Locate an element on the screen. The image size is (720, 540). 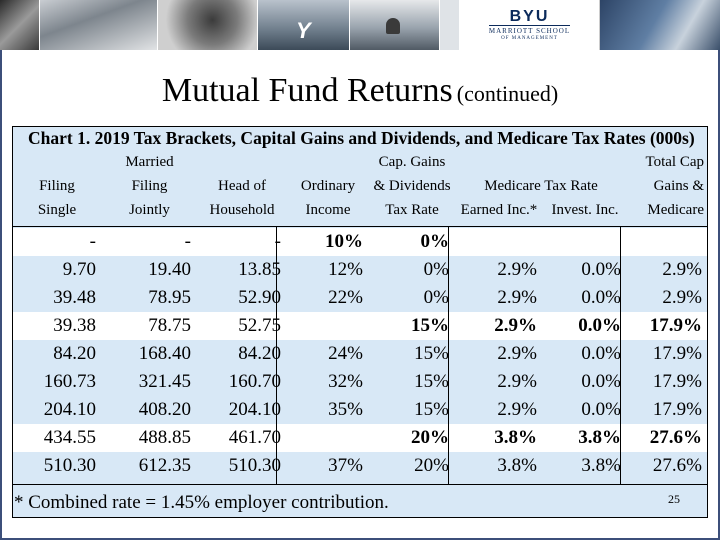
table-row: 39.38 78.75 52.75 15% 2.9% 0.0% 17.9% is located at coordinates (360, 326).